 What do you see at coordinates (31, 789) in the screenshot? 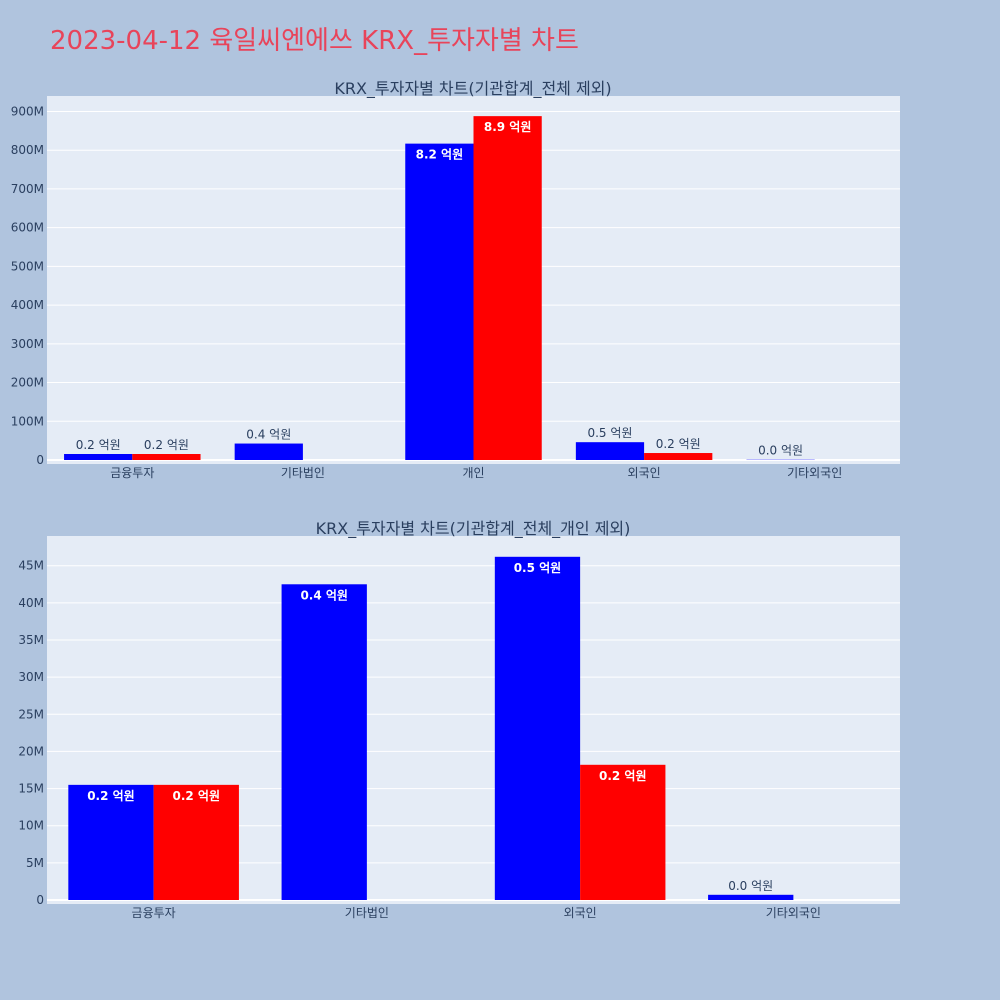
I see `y-tick-label: 15M` at bounding box center [31, 789].